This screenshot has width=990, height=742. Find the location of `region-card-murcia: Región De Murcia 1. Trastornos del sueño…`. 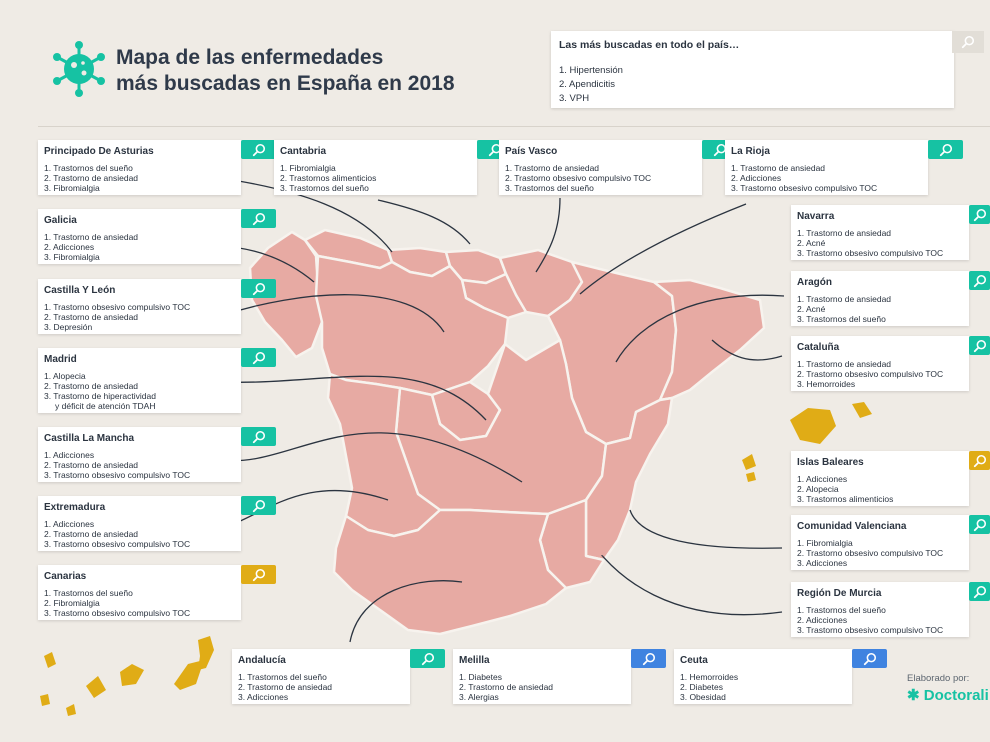

region-card-murcia: Región De Murcia 1. Trastornos del sueño… is located at coordinates (890, 609).